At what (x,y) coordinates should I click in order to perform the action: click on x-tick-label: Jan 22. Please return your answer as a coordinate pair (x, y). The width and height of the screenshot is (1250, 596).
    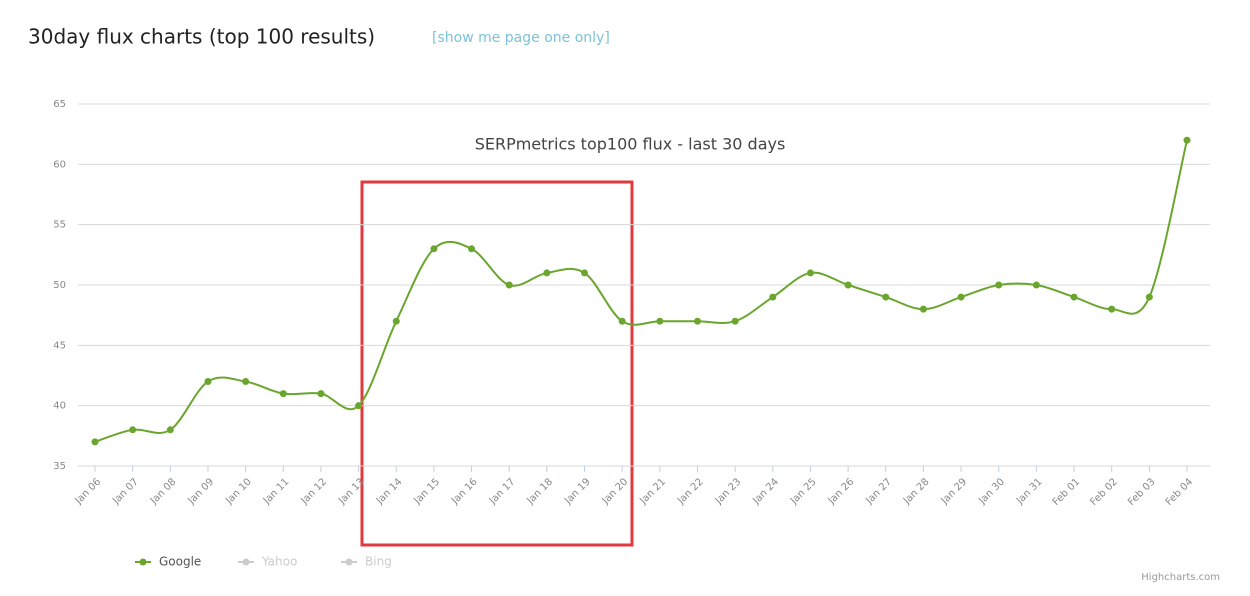
    Looking at the image, I should click on (690, 491).